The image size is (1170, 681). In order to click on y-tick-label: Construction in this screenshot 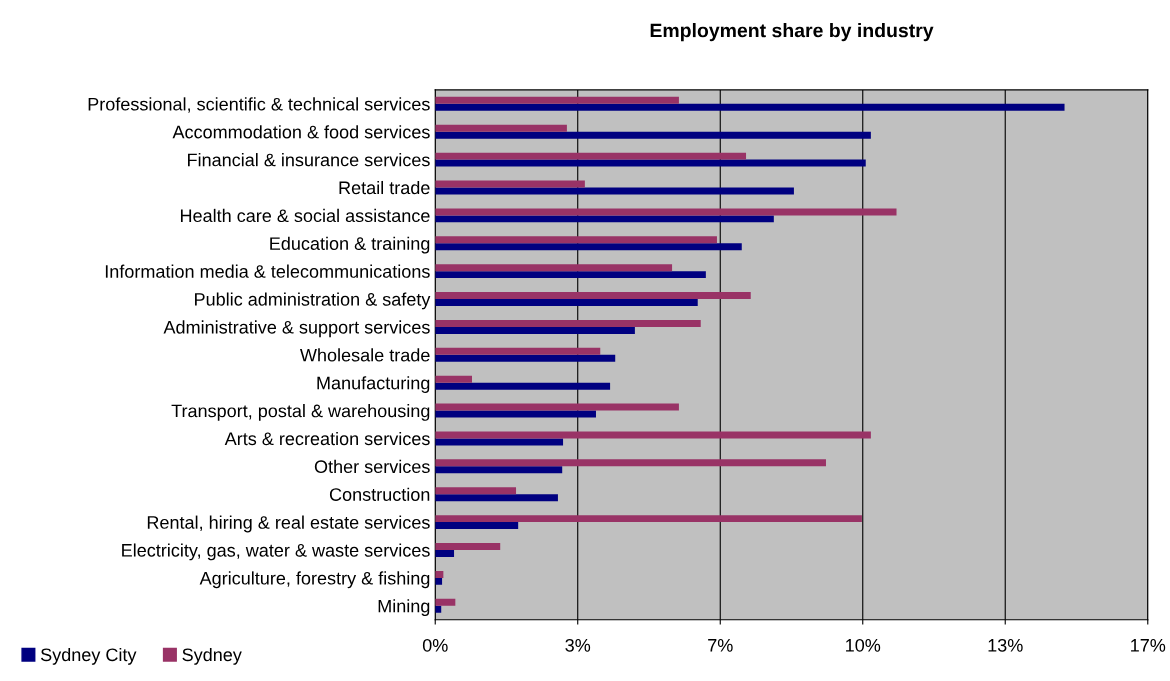, I will do `click(379, 494)`.